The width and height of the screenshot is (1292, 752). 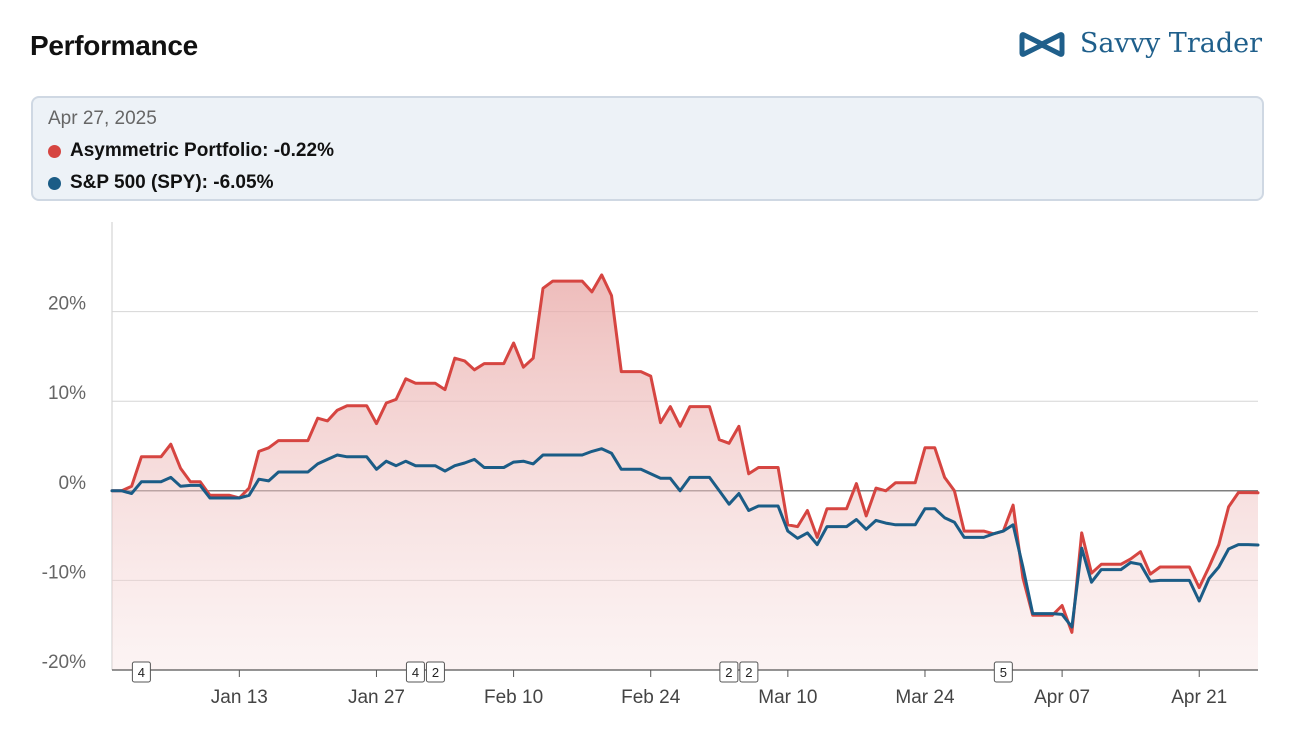 I want to click on spy-dot-icon, so click(x=54, y=183).